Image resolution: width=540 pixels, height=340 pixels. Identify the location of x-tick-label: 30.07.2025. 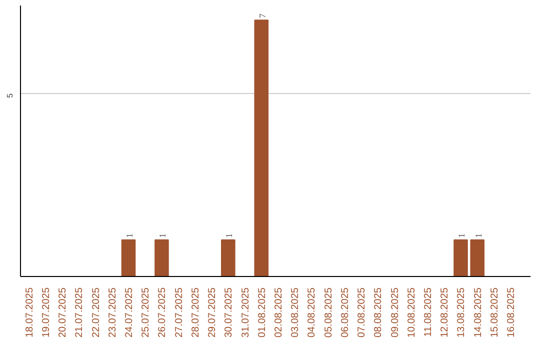
(229, 312).